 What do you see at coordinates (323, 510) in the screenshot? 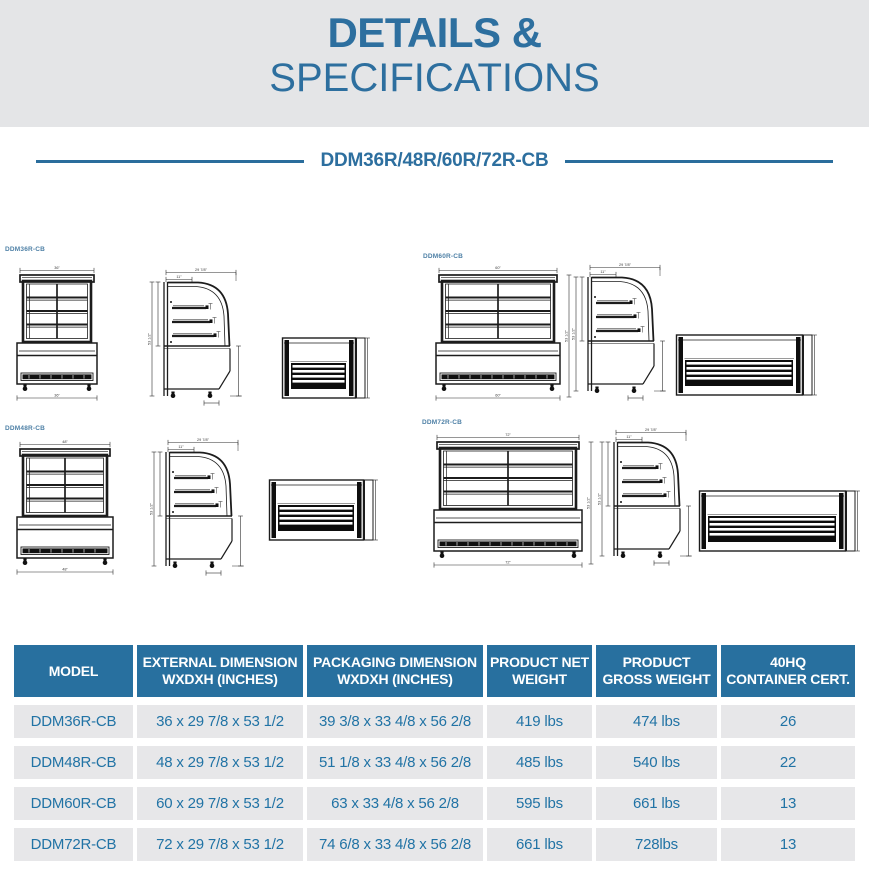
I see `ddm48r-rear-view-drawing` at bounding box center [323, 510].